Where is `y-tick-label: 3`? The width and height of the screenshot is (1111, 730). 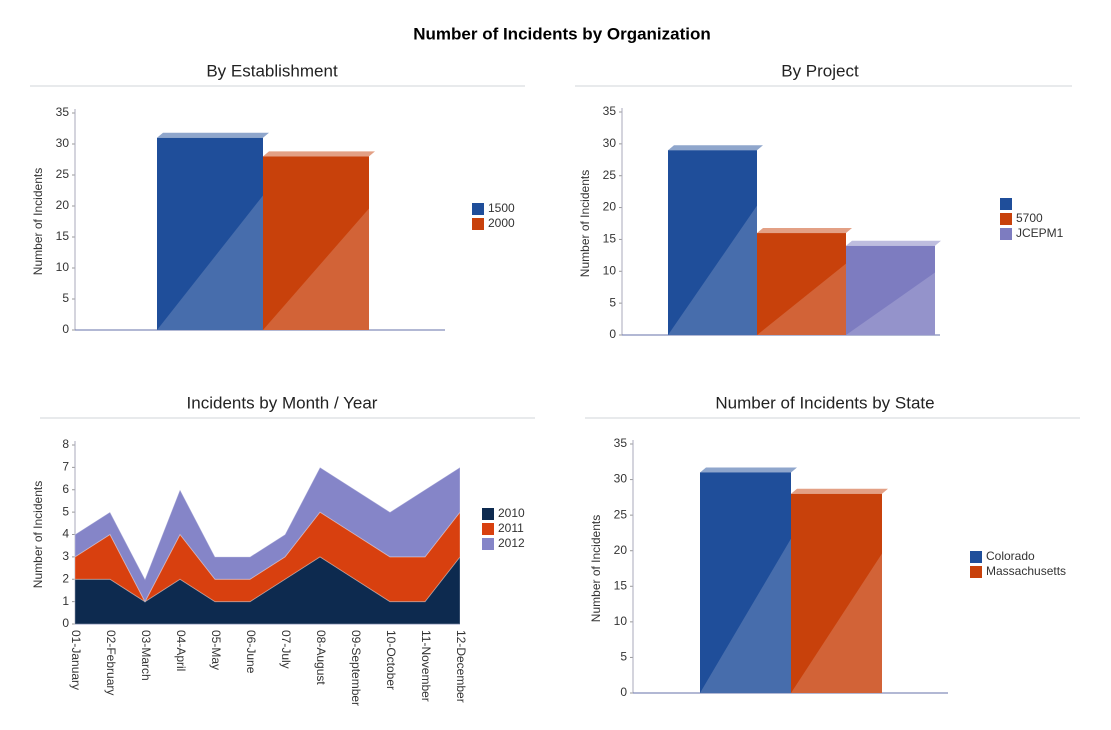
y-tick-label: 3 is located at coordinates (65, 556).